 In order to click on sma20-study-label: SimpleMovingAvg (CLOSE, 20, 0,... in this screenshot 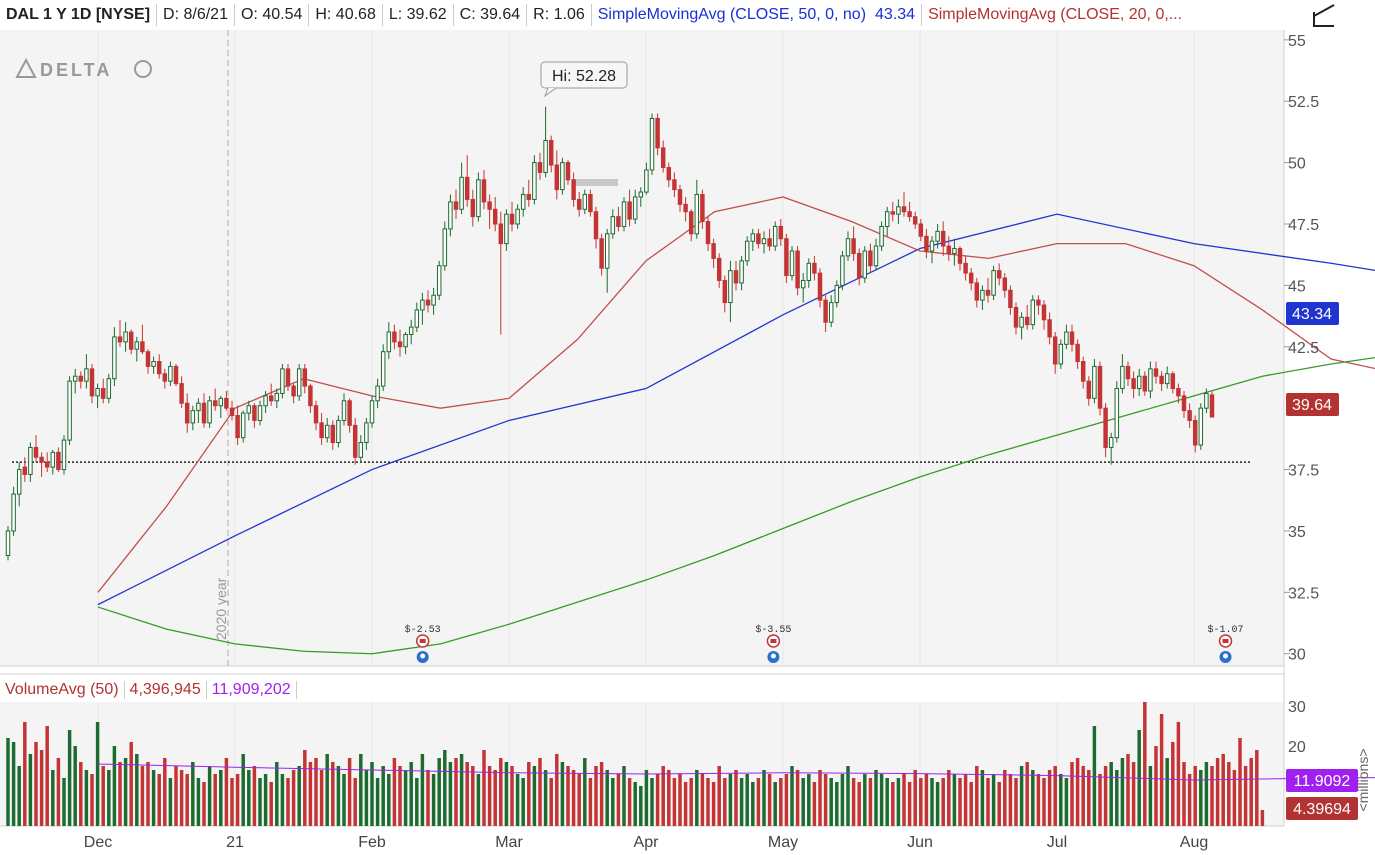, I will do `click(1055, 14)`.